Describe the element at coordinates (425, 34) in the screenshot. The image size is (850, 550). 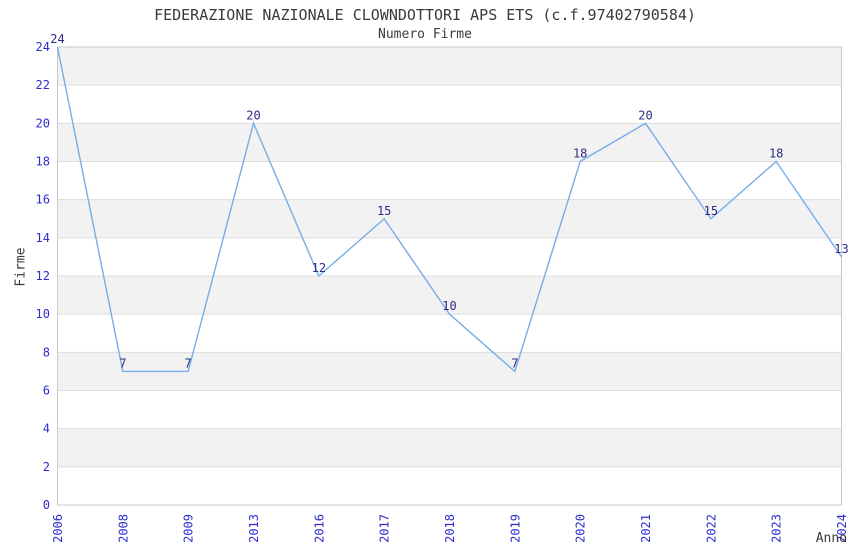
I see `chart-subtitle: Numero Firme` at that location.